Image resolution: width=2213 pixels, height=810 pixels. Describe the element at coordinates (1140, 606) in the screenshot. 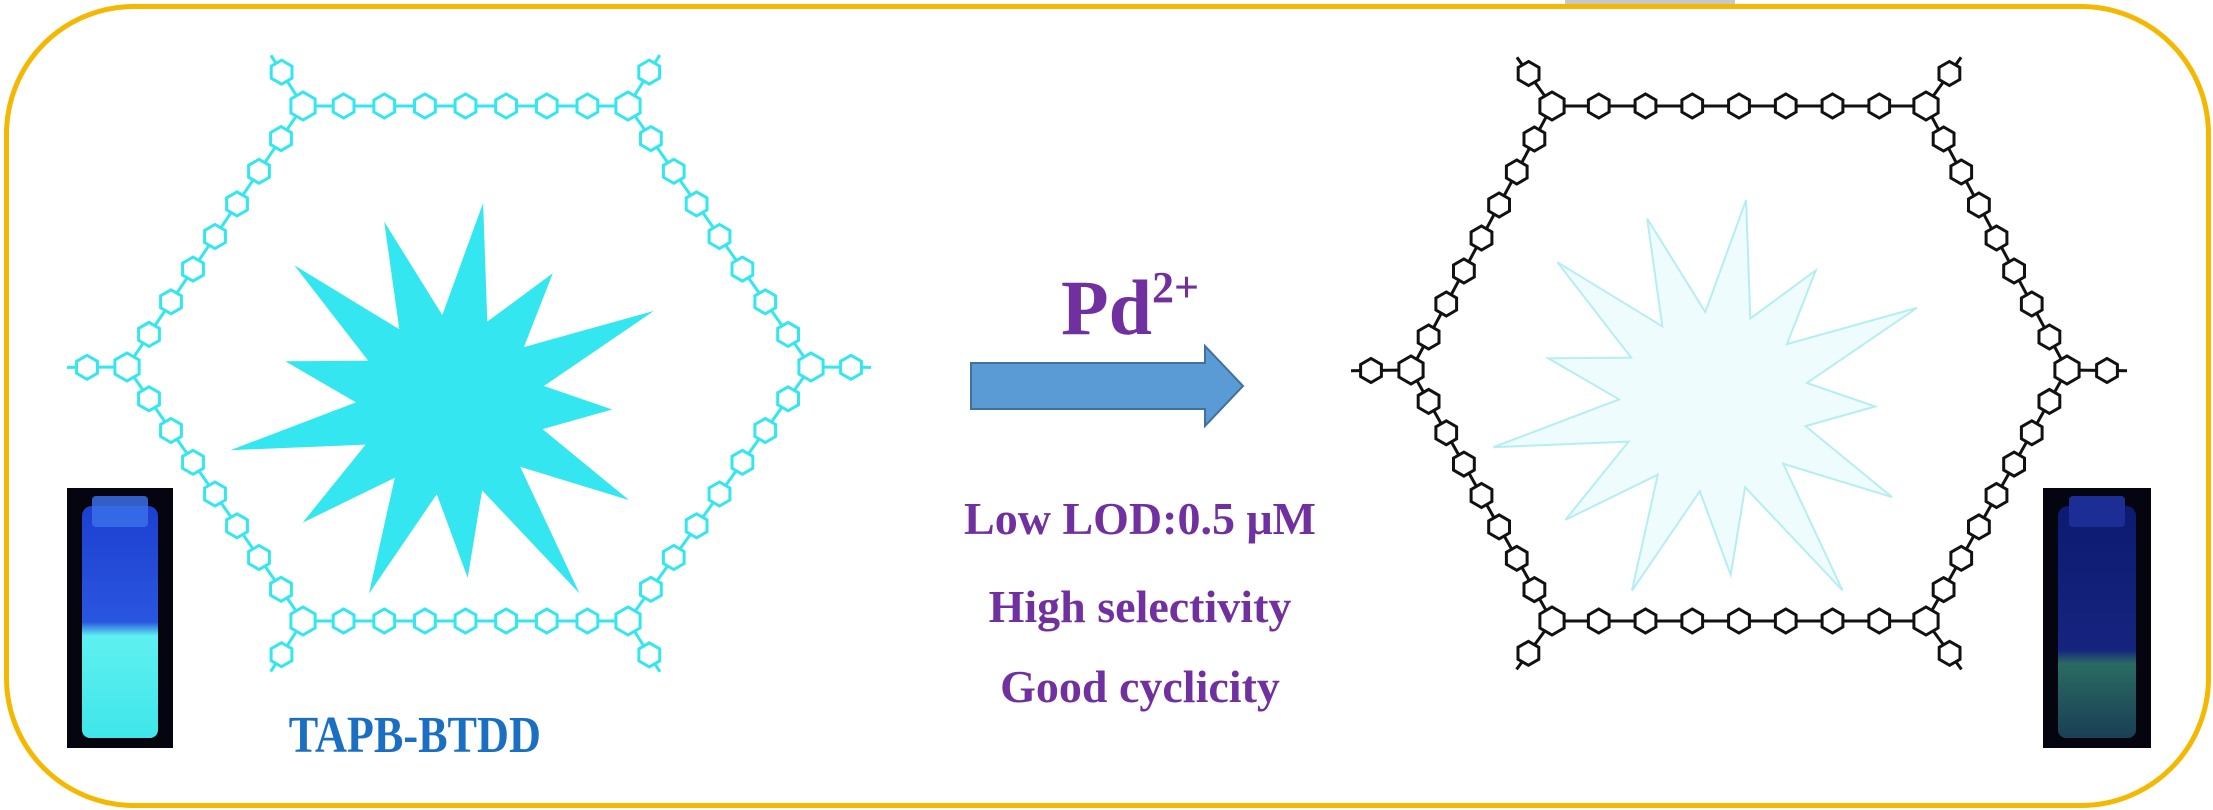

I see `feature-selectivity: High selectivity` at that location.